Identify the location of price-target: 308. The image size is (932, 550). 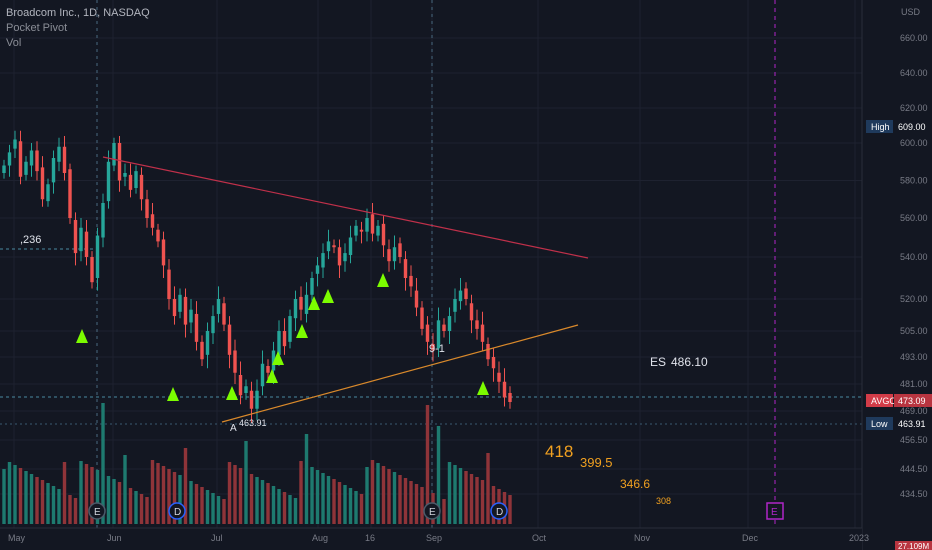
(663, 501).